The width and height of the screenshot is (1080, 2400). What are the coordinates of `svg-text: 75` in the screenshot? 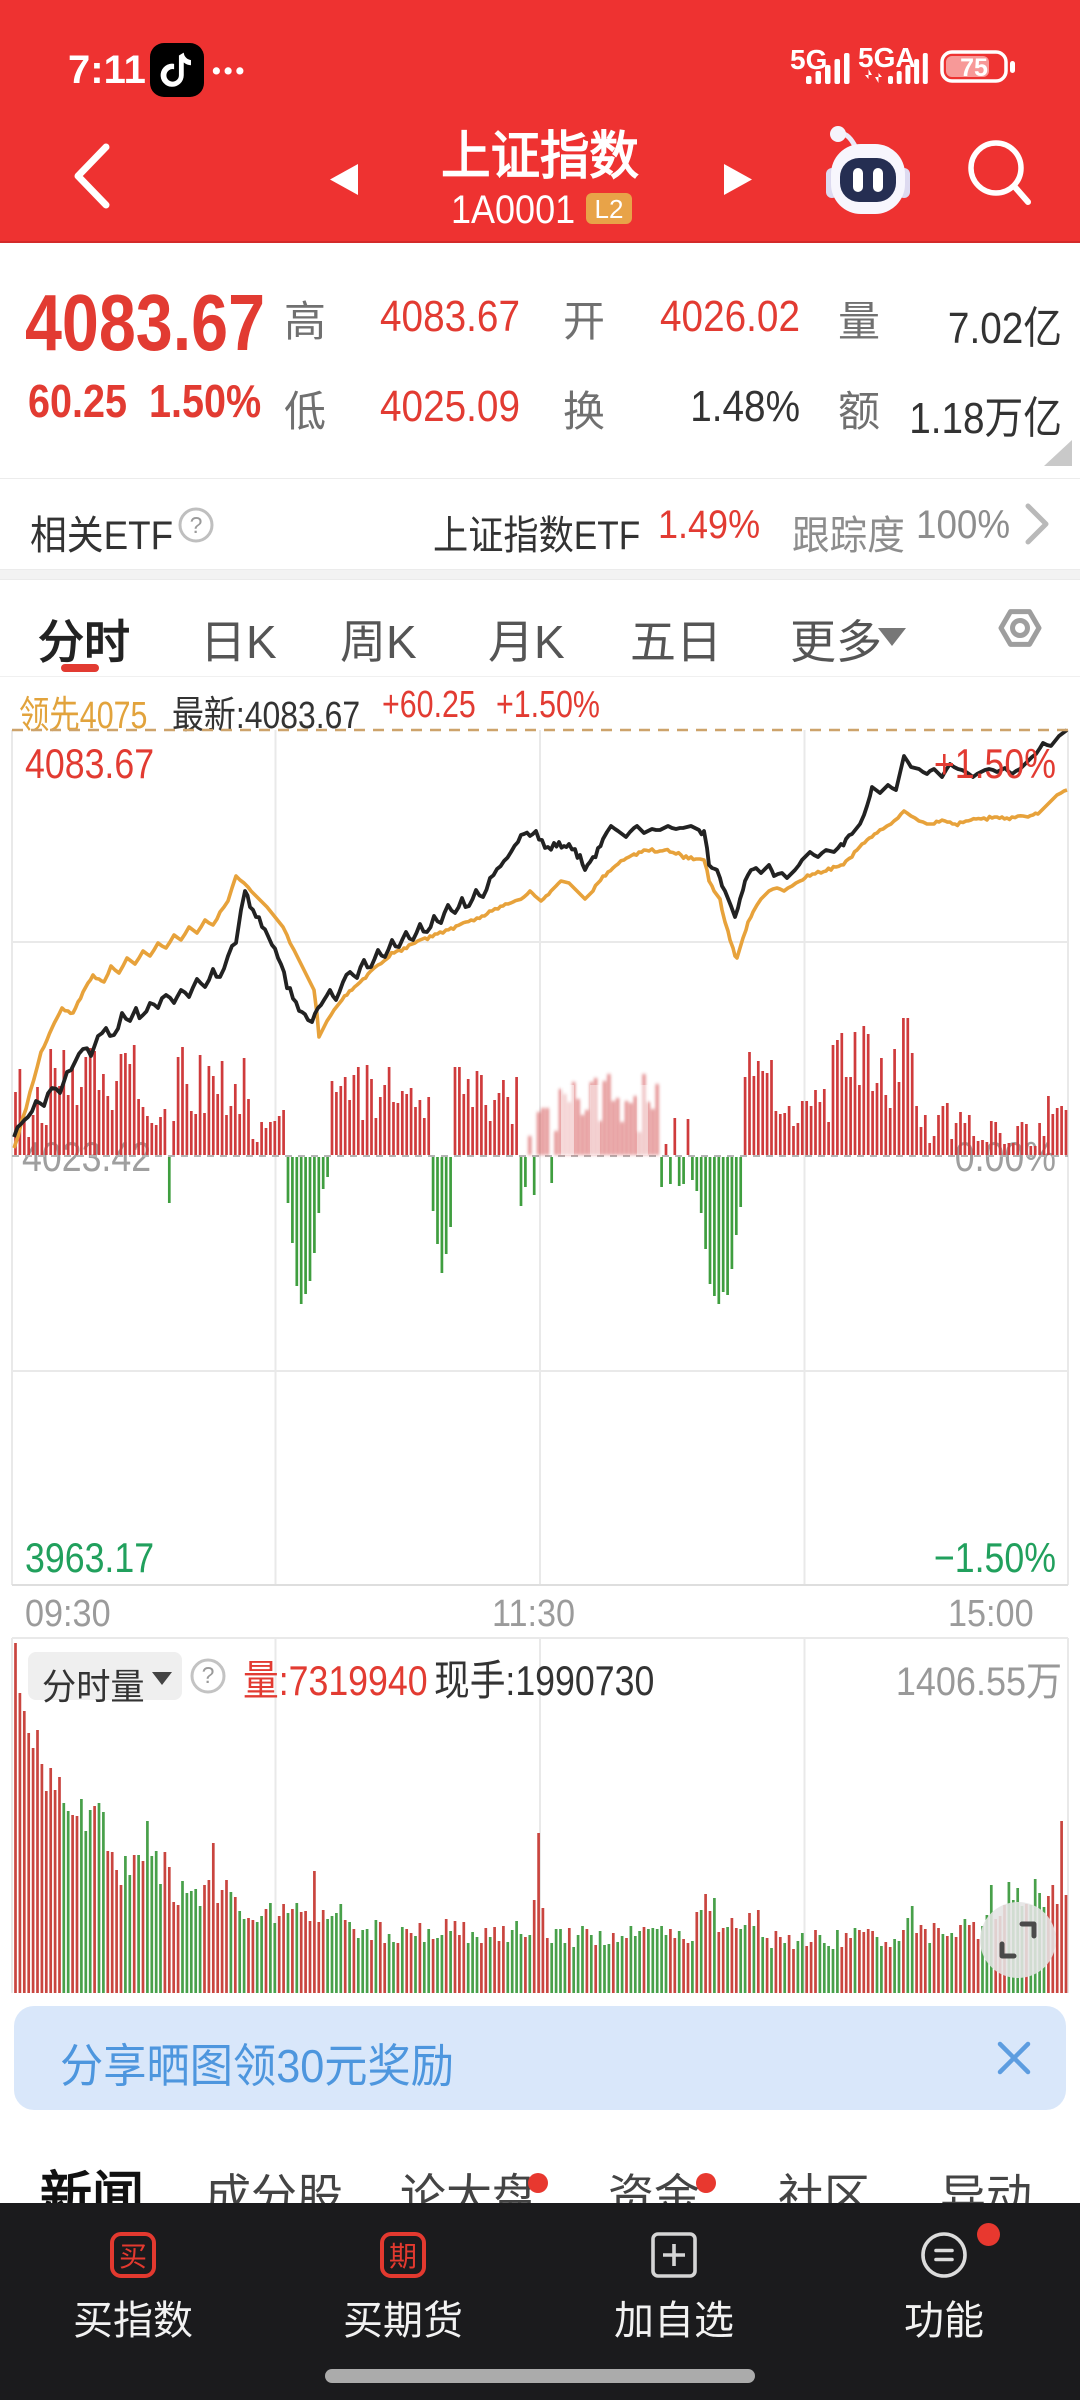 It's located at (974, 68).